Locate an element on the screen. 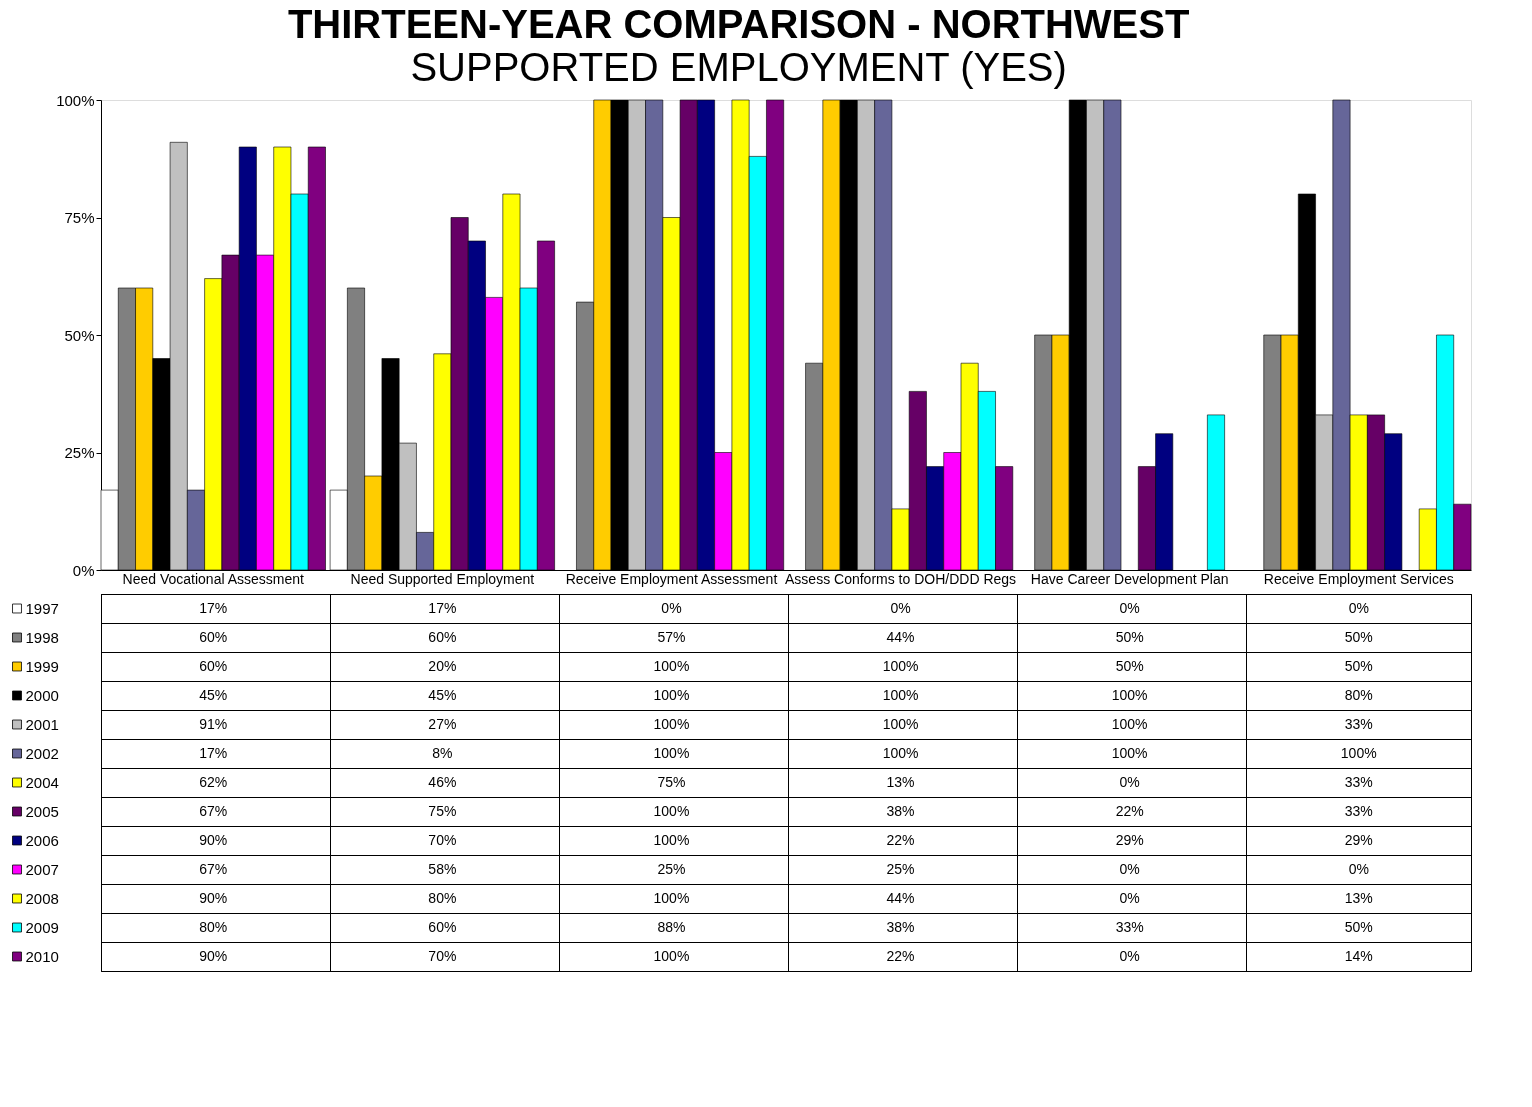 This screenshot has height=1107, width=1532. x-tick-label: Assess Conforms to DOH/DDD Regs is located at coordinates (901, 578).